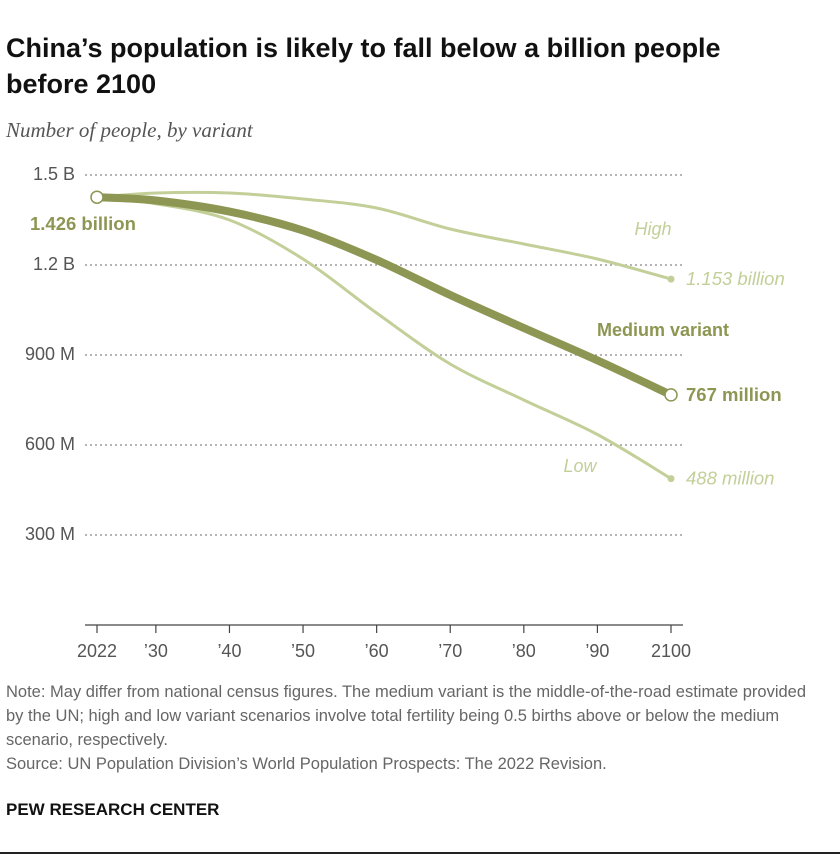 The height and width of the screenshot is (860, 840). I want to click on y-tick-label: 600 M, so click(50, 444).